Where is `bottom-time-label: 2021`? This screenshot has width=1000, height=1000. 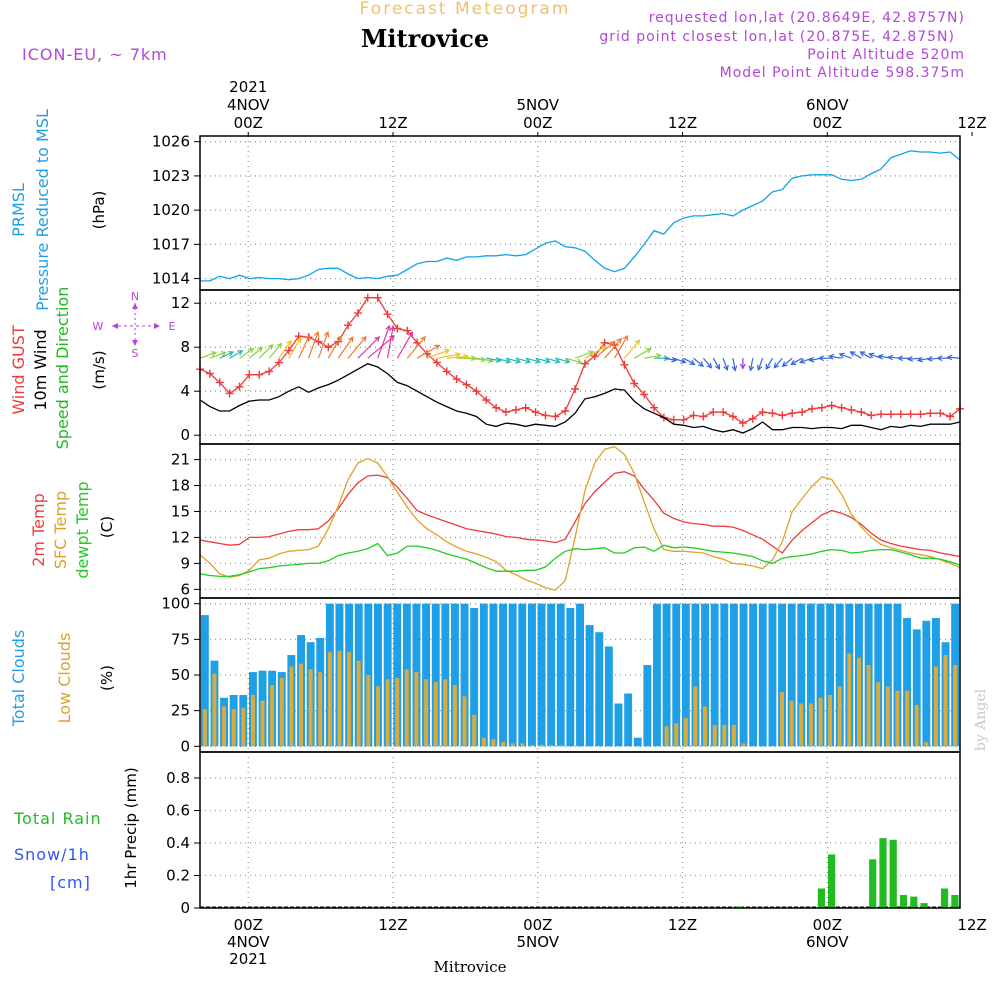 bottom-time-label: 2021 is located at coordinates (248, 959).